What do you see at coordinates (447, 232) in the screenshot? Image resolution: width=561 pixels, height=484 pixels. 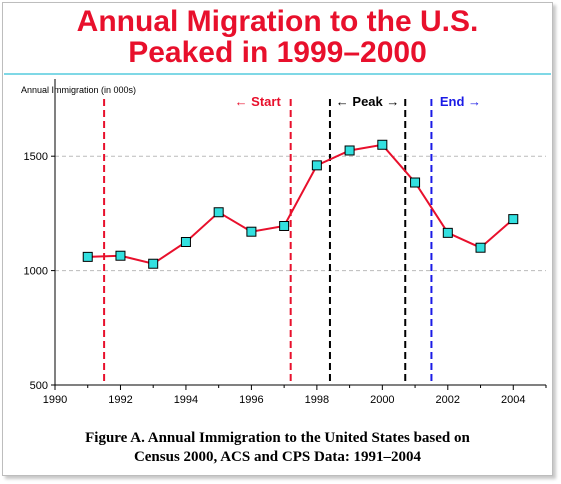 I see `data-point-2002` at bounding box center [447, 232].